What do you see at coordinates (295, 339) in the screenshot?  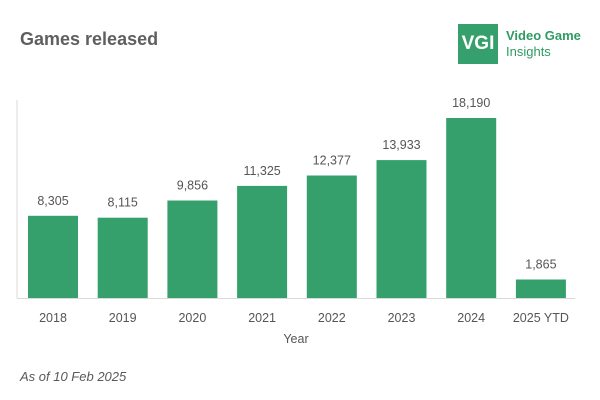 I see `x-axis-title: Year` at bounding box center [295, 339].